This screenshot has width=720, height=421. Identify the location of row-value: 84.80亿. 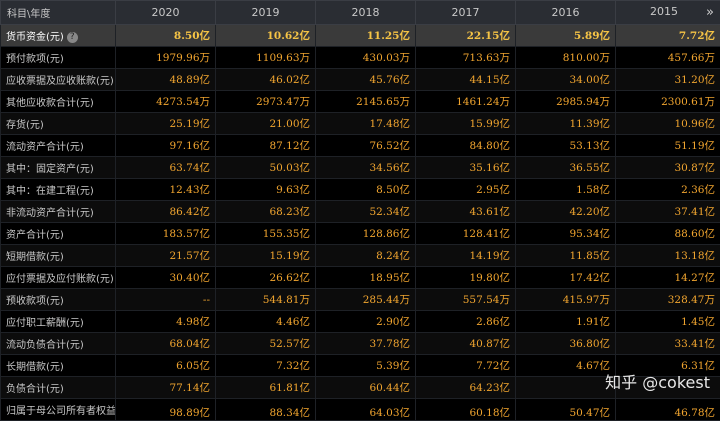
(466, 146).